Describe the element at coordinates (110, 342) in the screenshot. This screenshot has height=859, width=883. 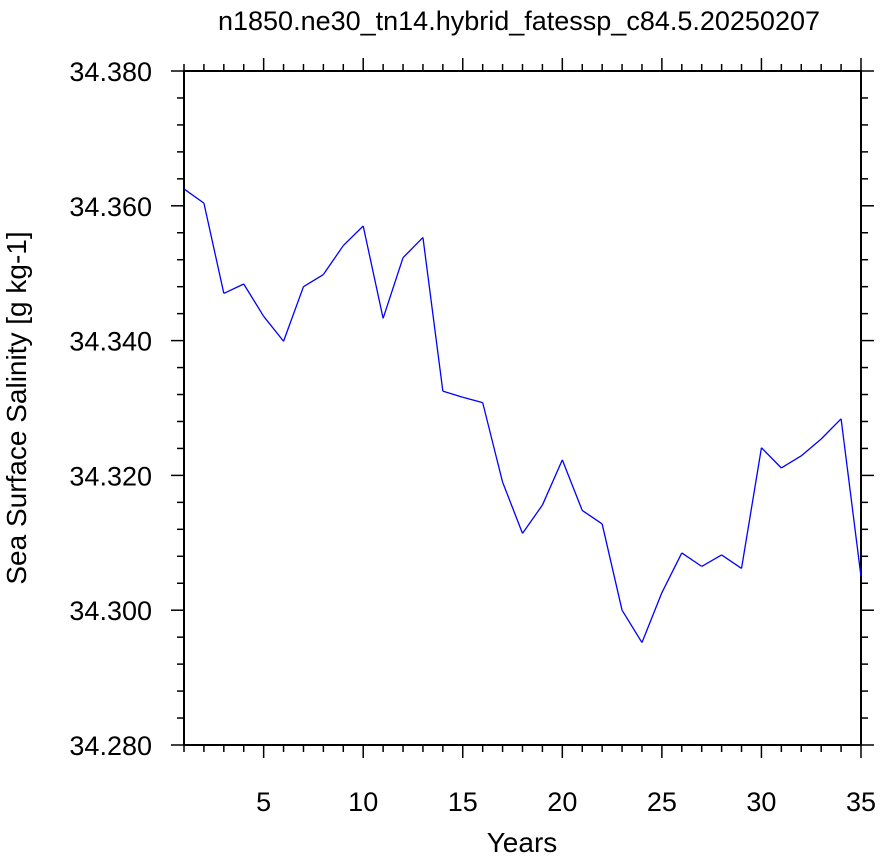
I see `y-tick-label: 34.340` at that location.